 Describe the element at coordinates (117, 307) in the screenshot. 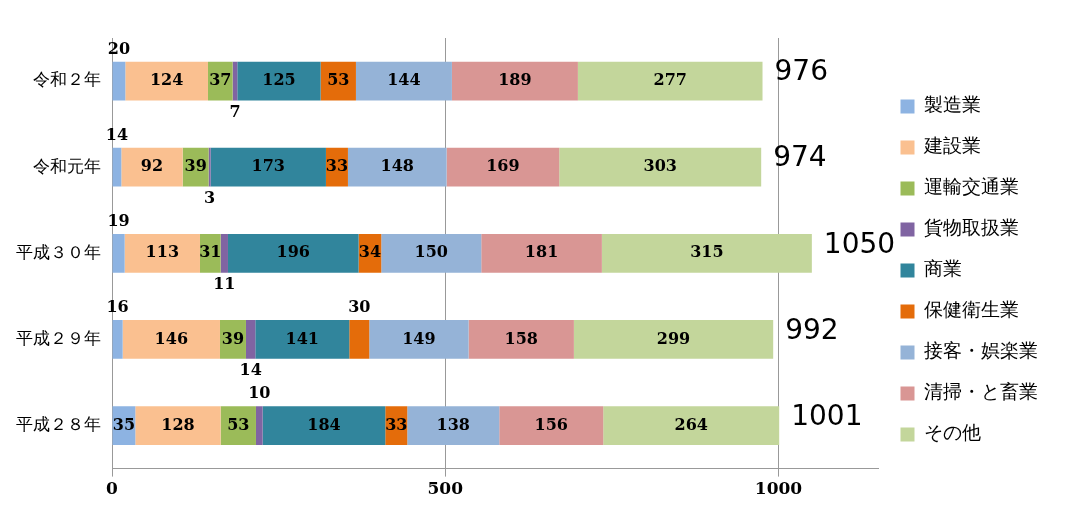

I see `data-label: 16` at that location.